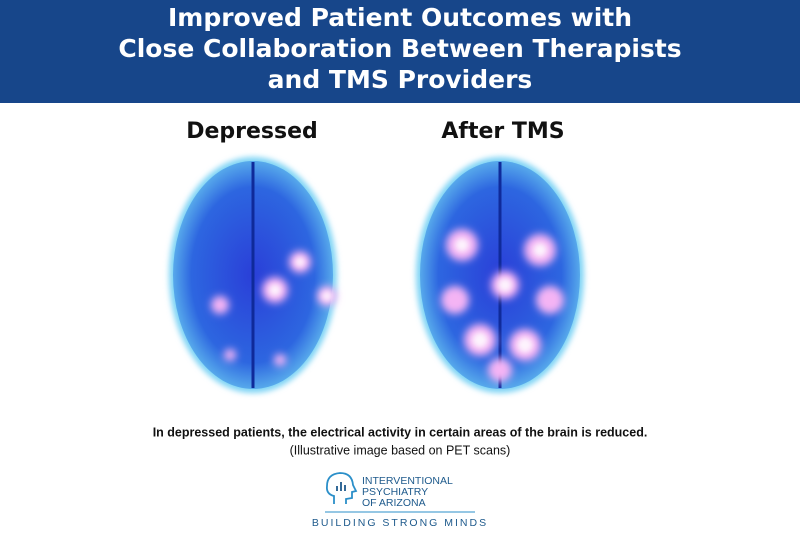 Image resolution: width=800 pixels, height=533 pixels. What do you see at coordinates (341, 488) in the screenshot?
I see `logo-icon` at bounding box center [341, 488].